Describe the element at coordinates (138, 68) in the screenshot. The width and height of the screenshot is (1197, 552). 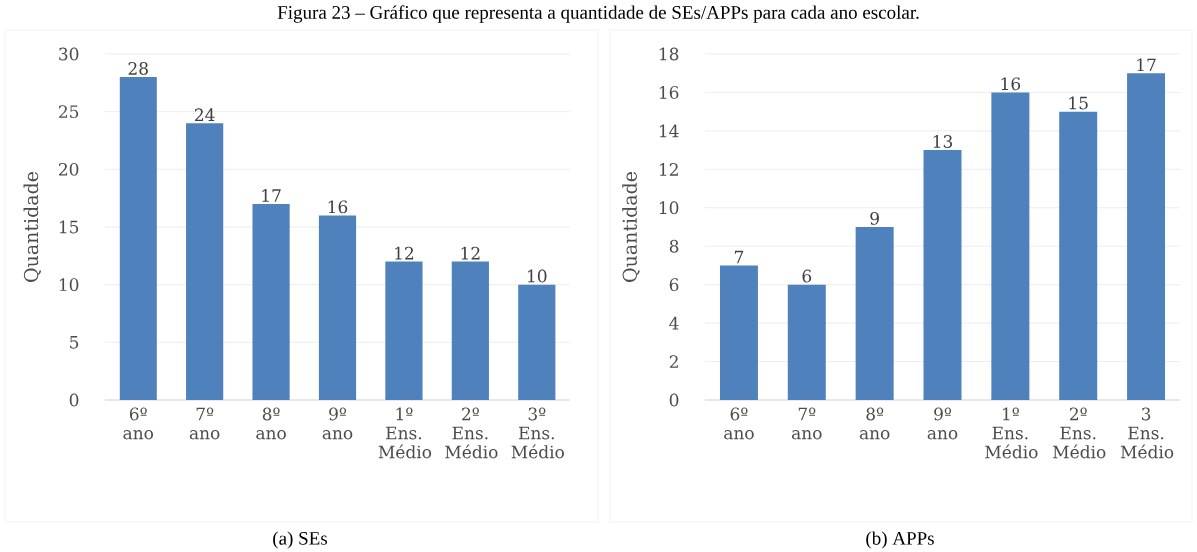
I see `data-label: 28` at that location.